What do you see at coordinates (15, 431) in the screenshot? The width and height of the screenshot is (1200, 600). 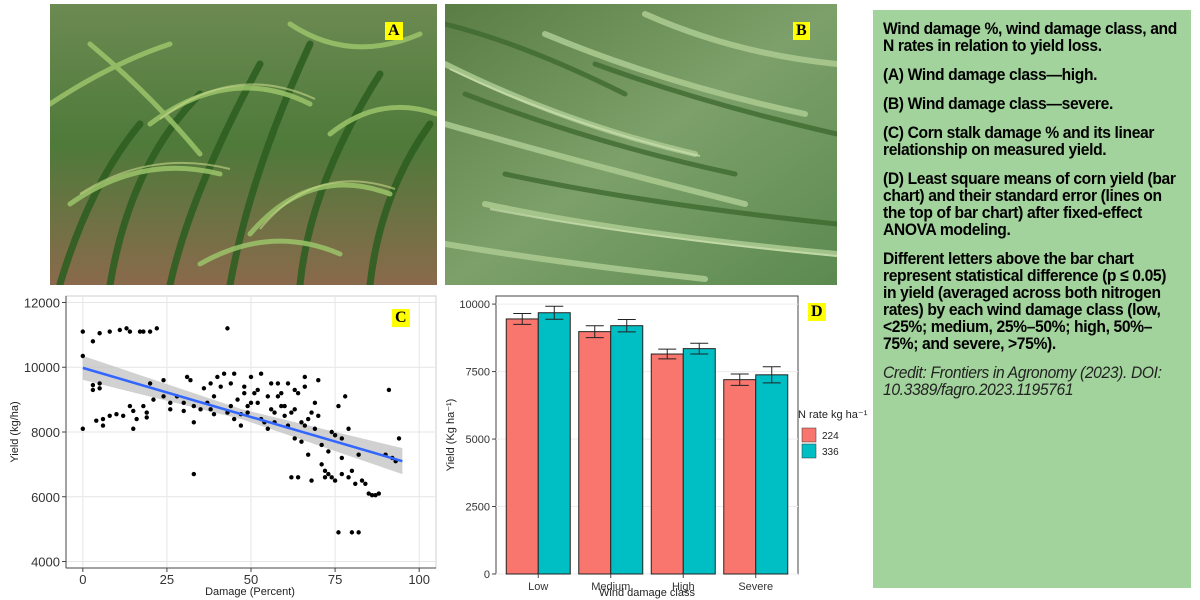 I see `plot-c-ylabel: Yield (kg/ha)` at bounding box center [15, 431].